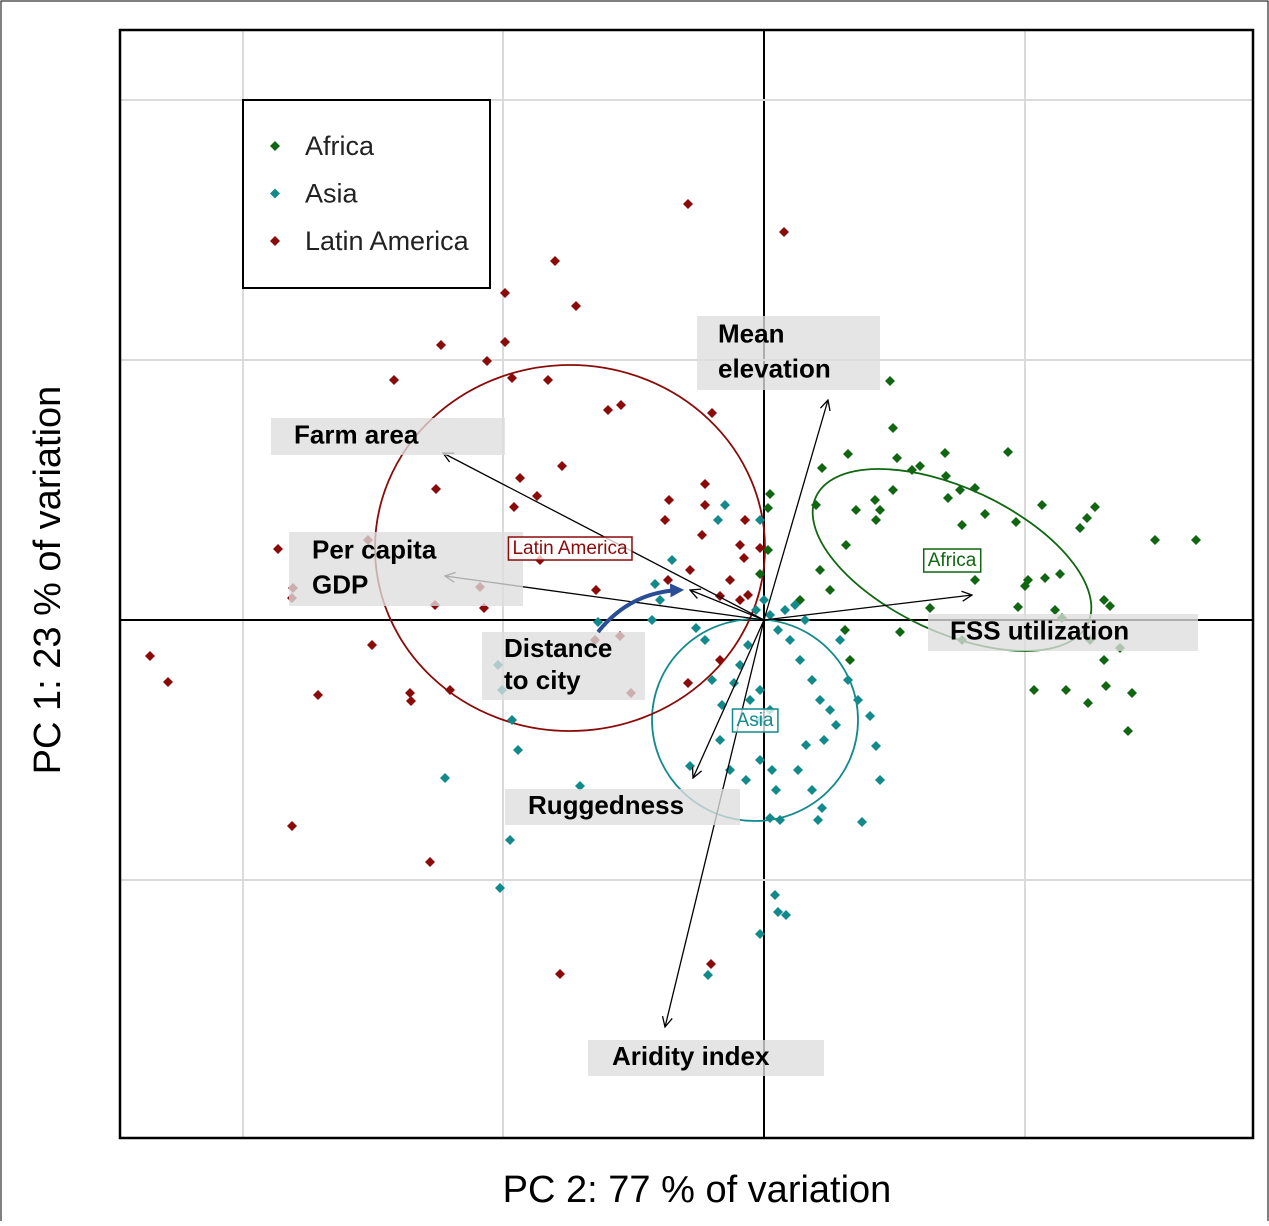 The image size is (1269, 1226). Describe the element at coordinates (340, 146) in the screenshot. I see `legend-label: Africa` at that location.